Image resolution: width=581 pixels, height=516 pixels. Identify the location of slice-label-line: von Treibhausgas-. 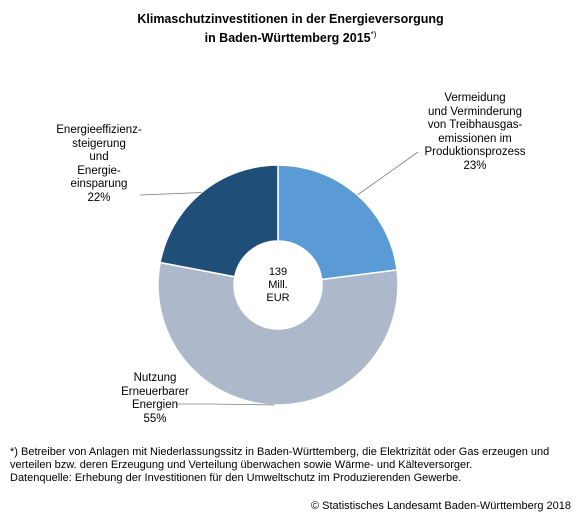
(475, 125).